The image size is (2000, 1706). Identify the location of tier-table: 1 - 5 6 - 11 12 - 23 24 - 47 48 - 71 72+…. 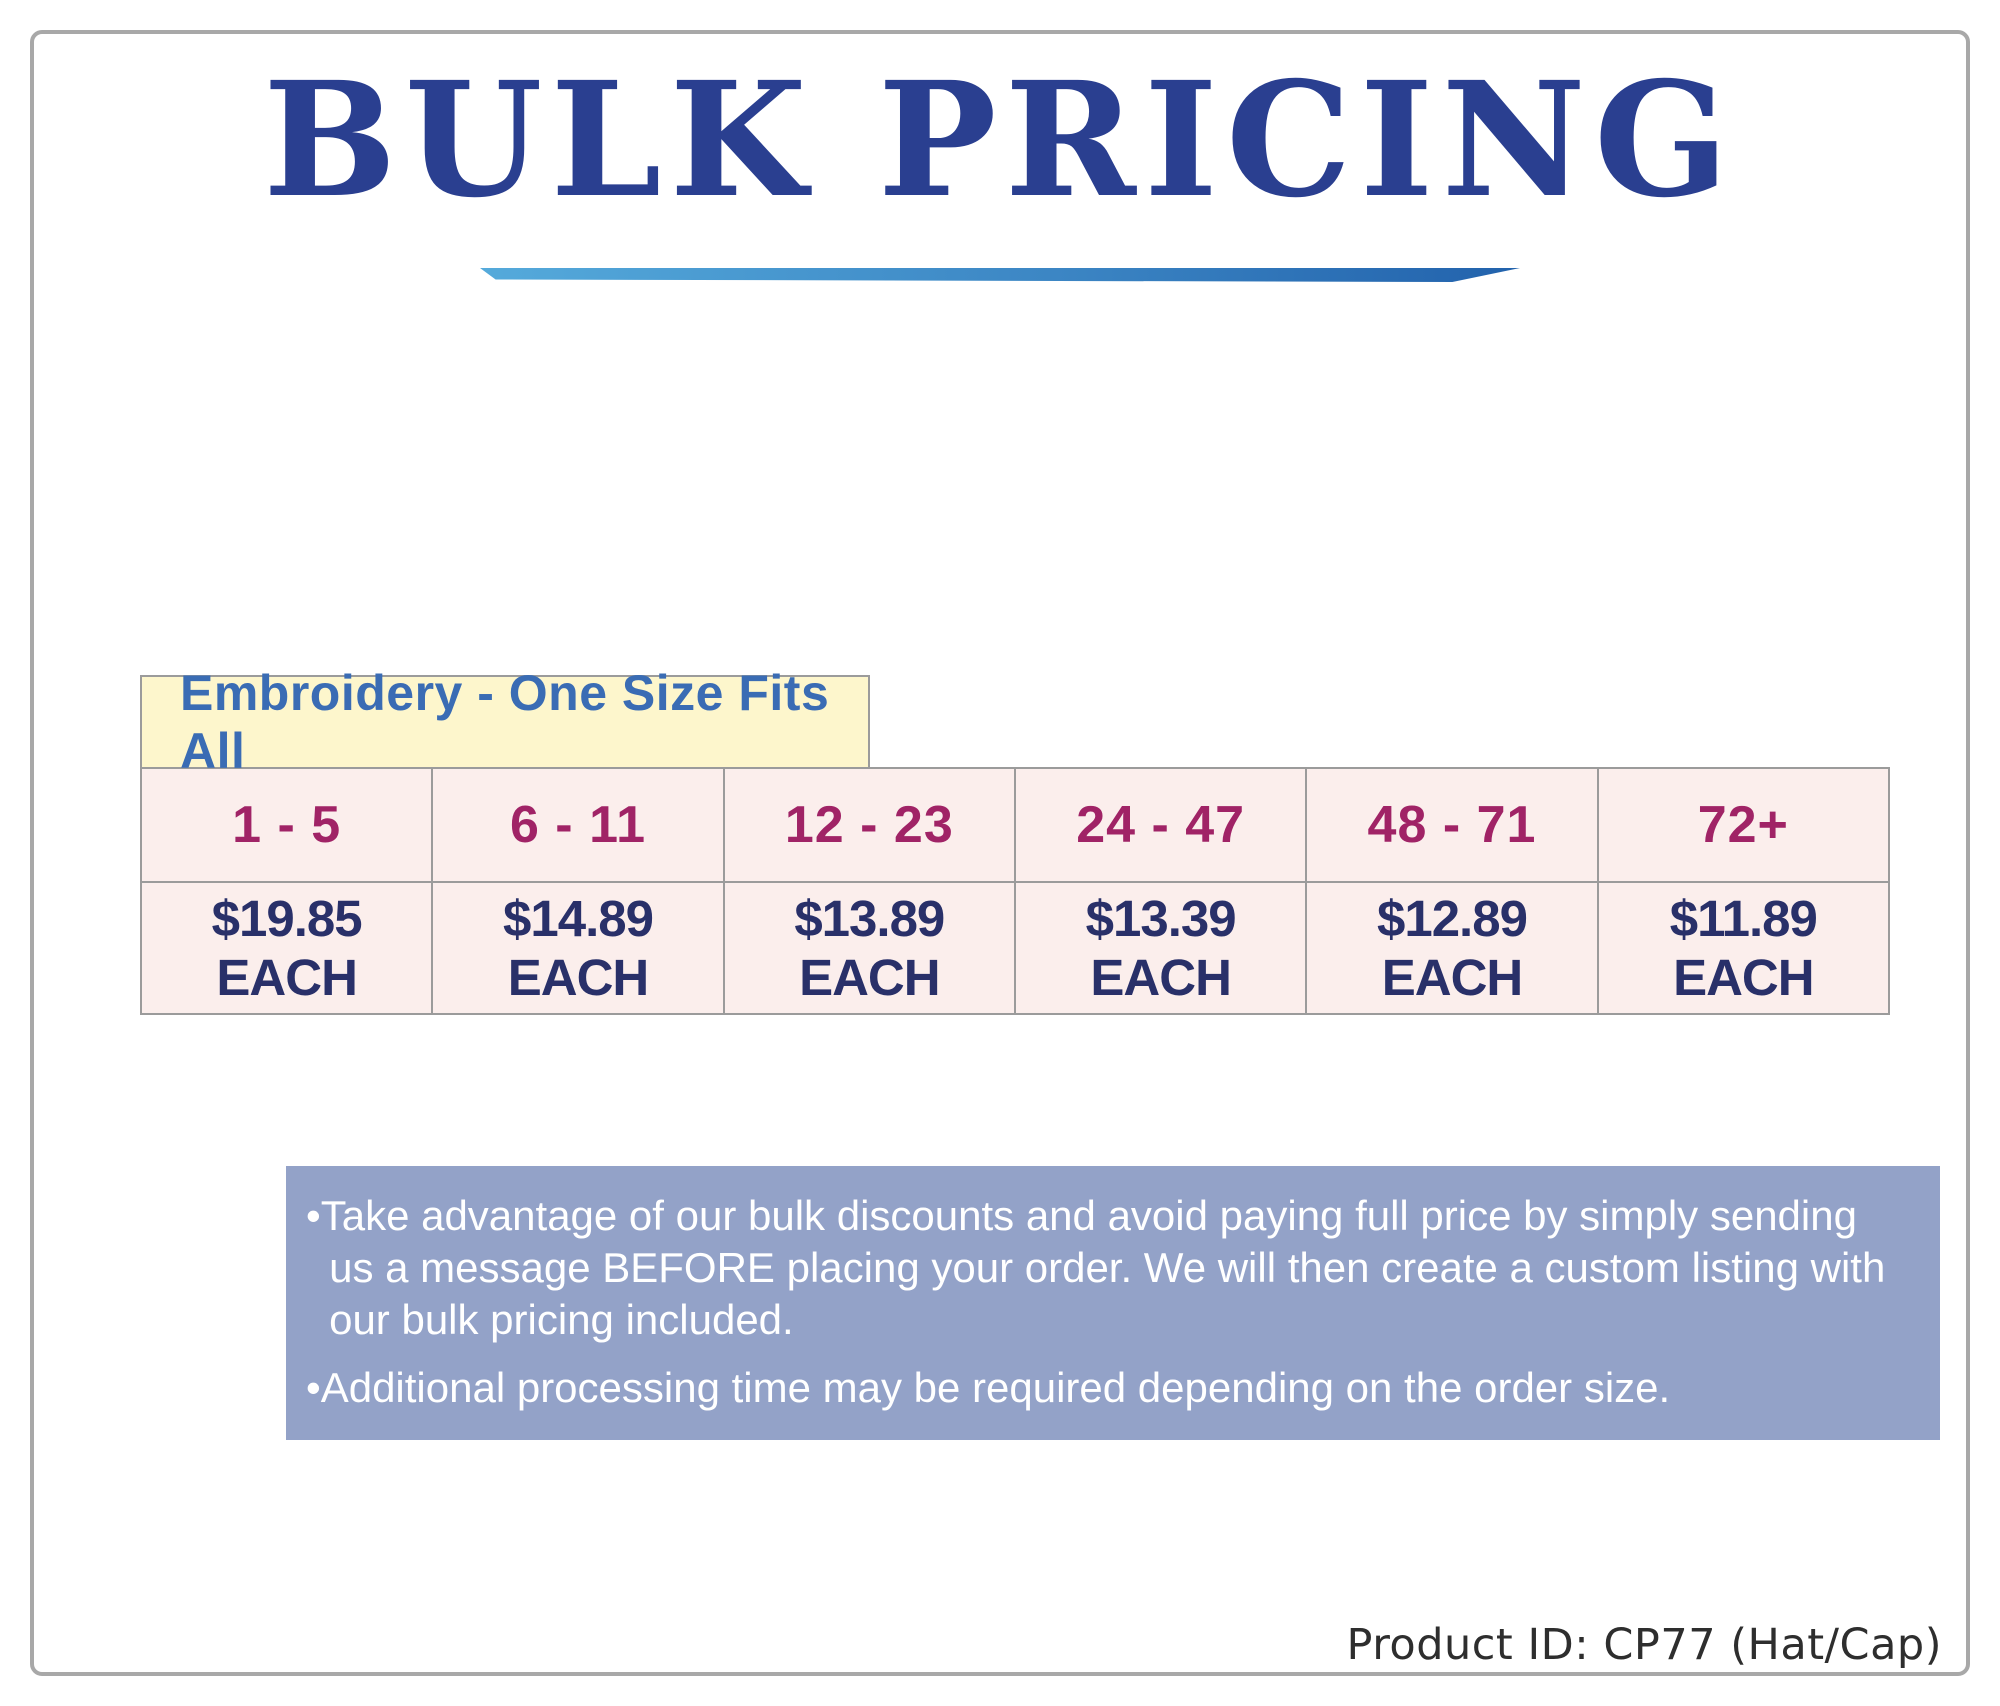
(1015, 891).